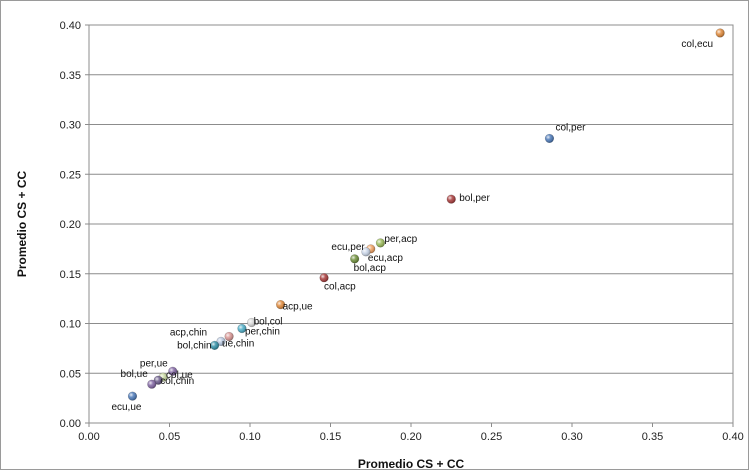 The width and height of the screenshot is (749, 470). What do you see at coordinates (70, 26) in the screenshot?
I see `y-tick-label: 0.40` at bounding box center [70, 26].